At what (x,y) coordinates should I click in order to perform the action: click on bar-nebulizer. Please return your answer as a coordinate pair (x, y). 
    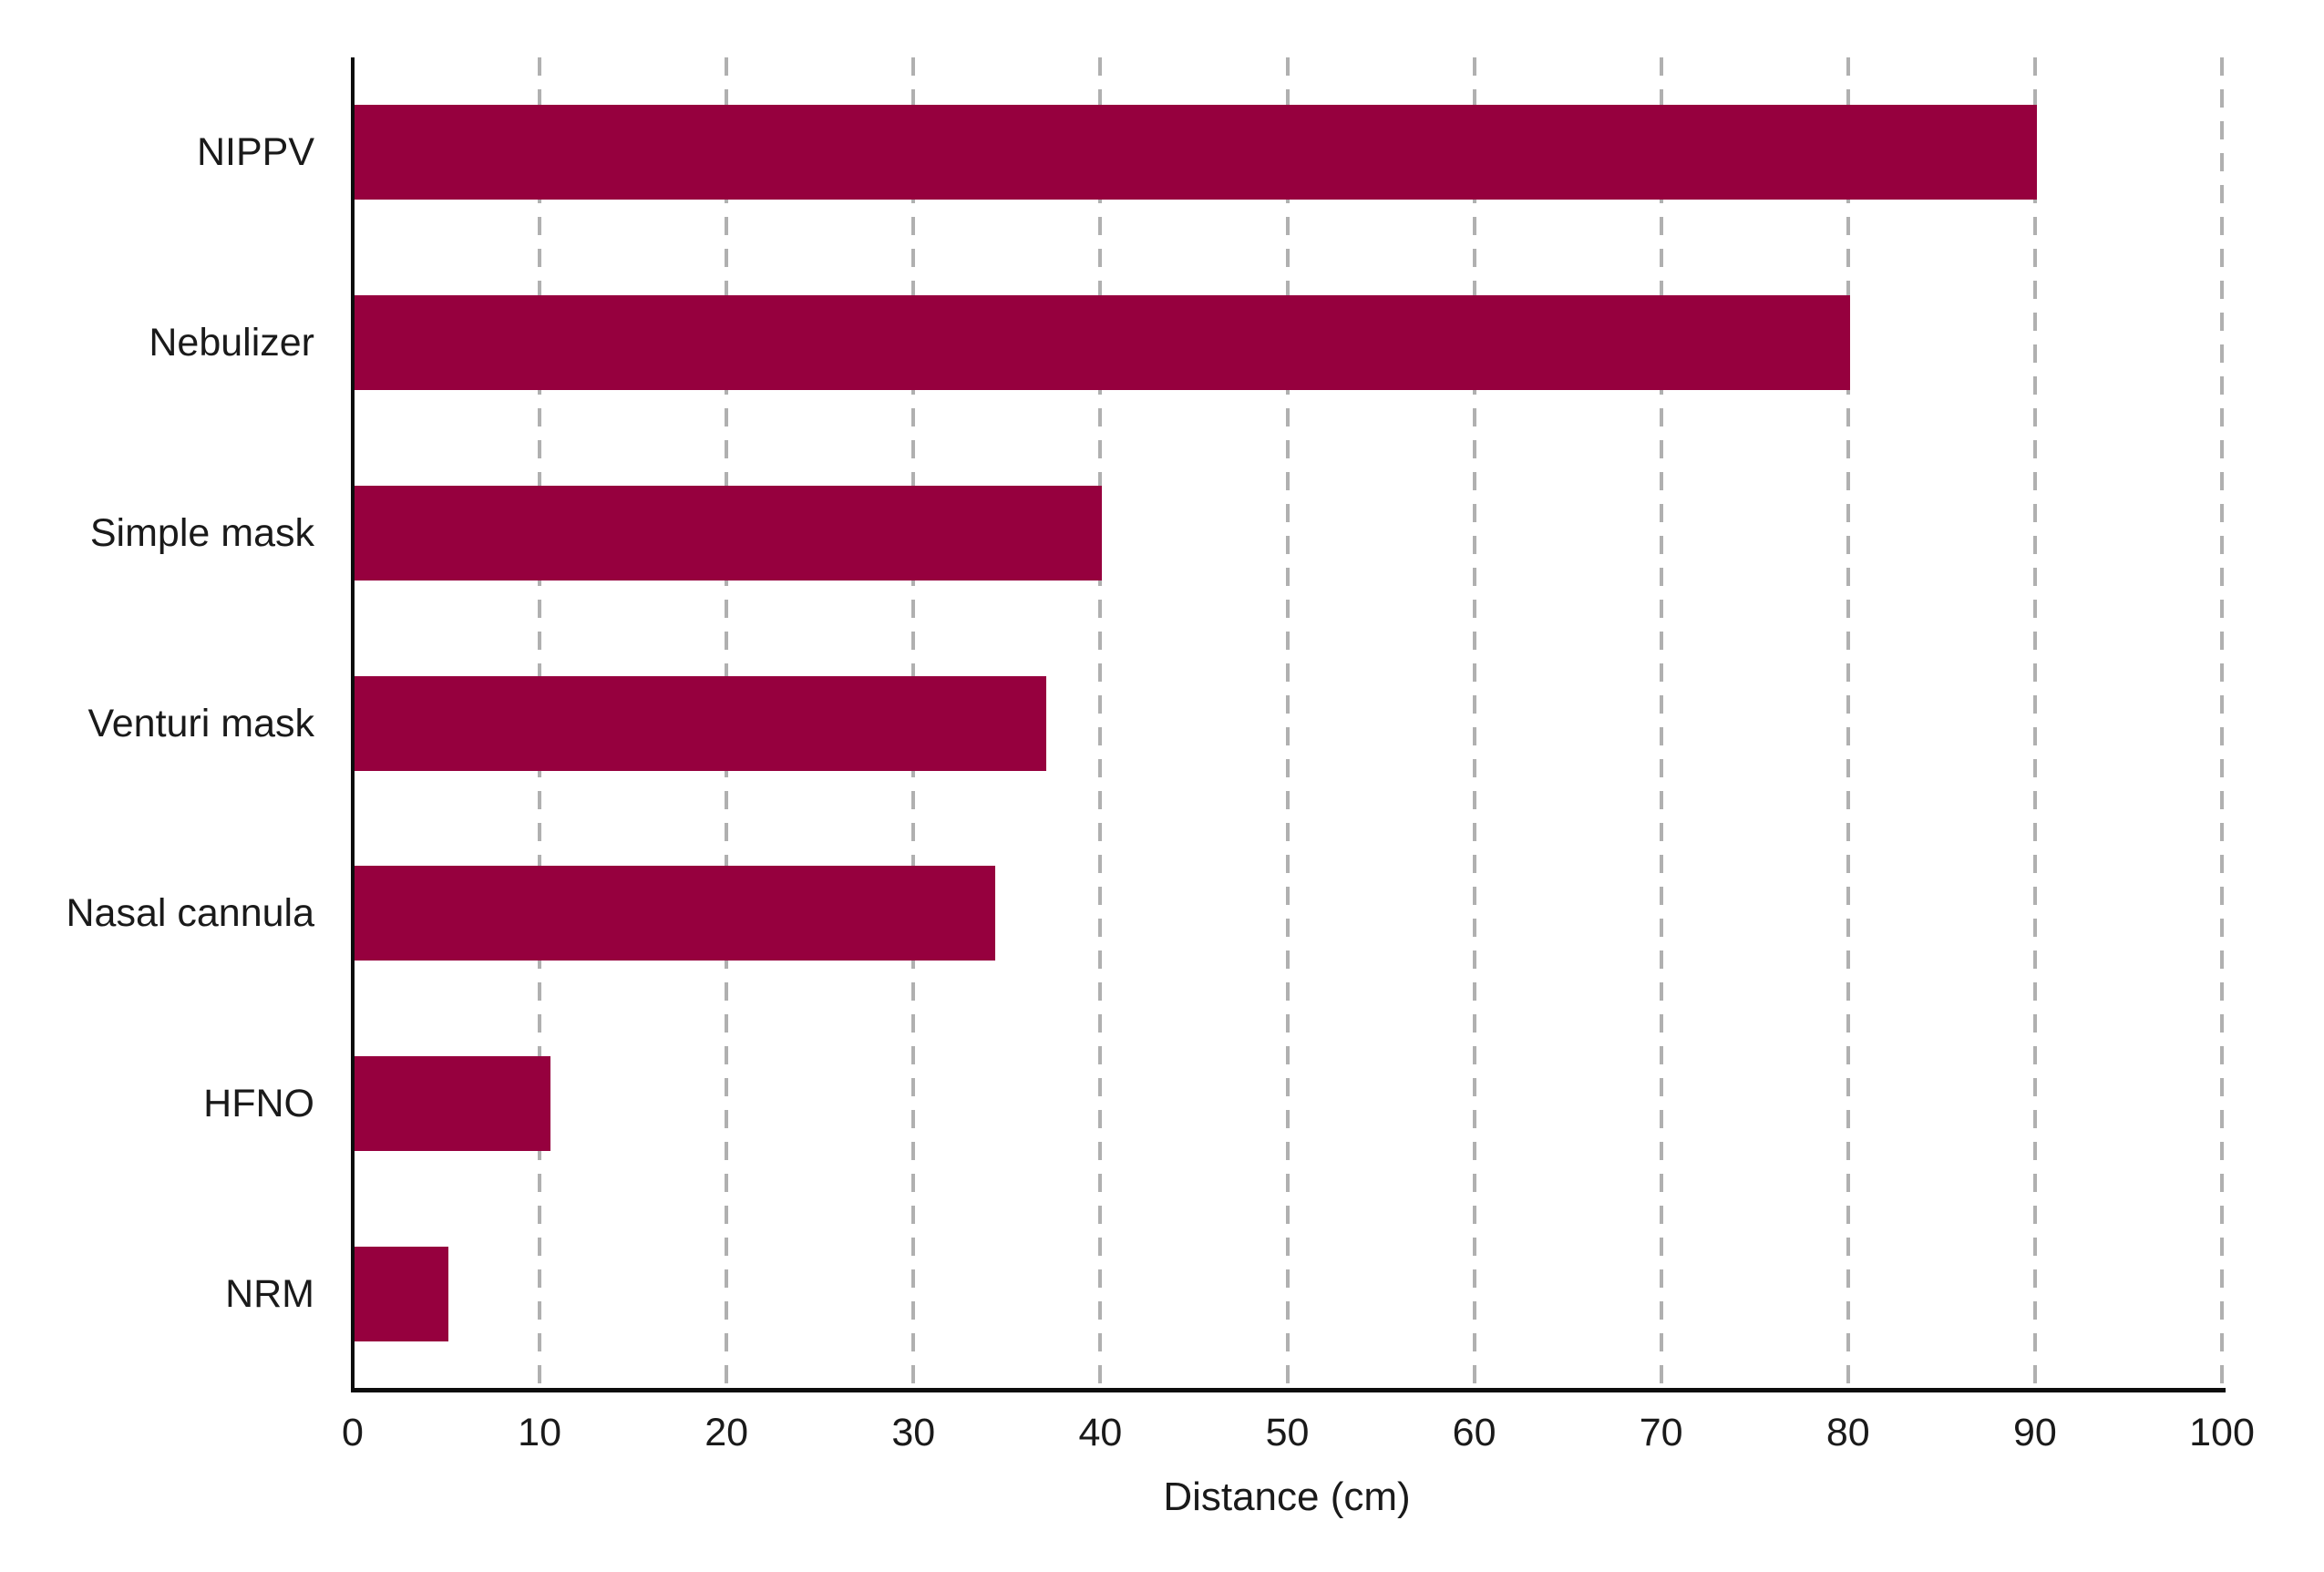
    Looking at the image, I should click on (1102, 343).